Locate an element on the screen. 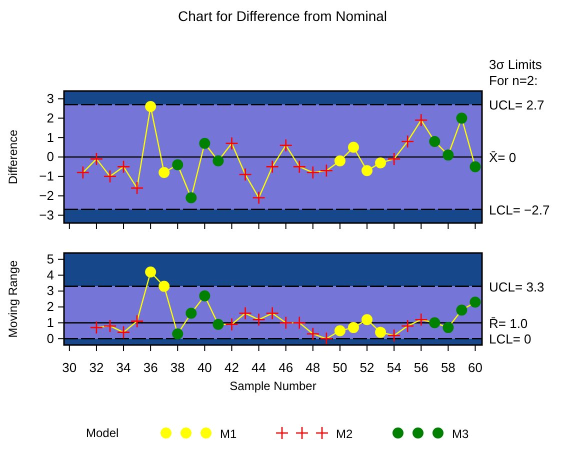 This screenshot has height=450, width=565. x-tick-label: 44 is located at coordinates (259, 368).